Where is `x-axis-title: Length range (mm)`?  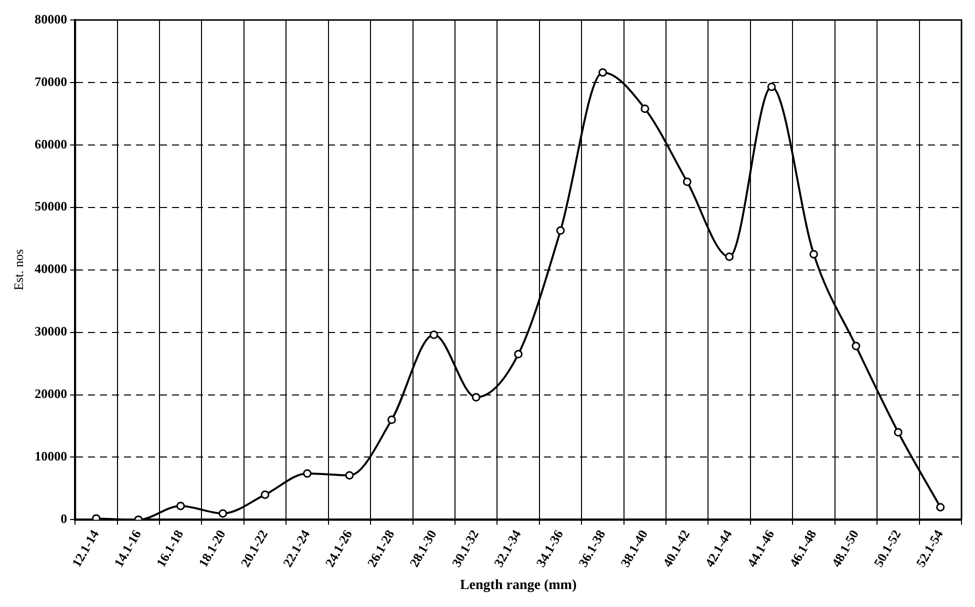 x-axis-title: Length range (mm) is located at coordinates (518, 586).